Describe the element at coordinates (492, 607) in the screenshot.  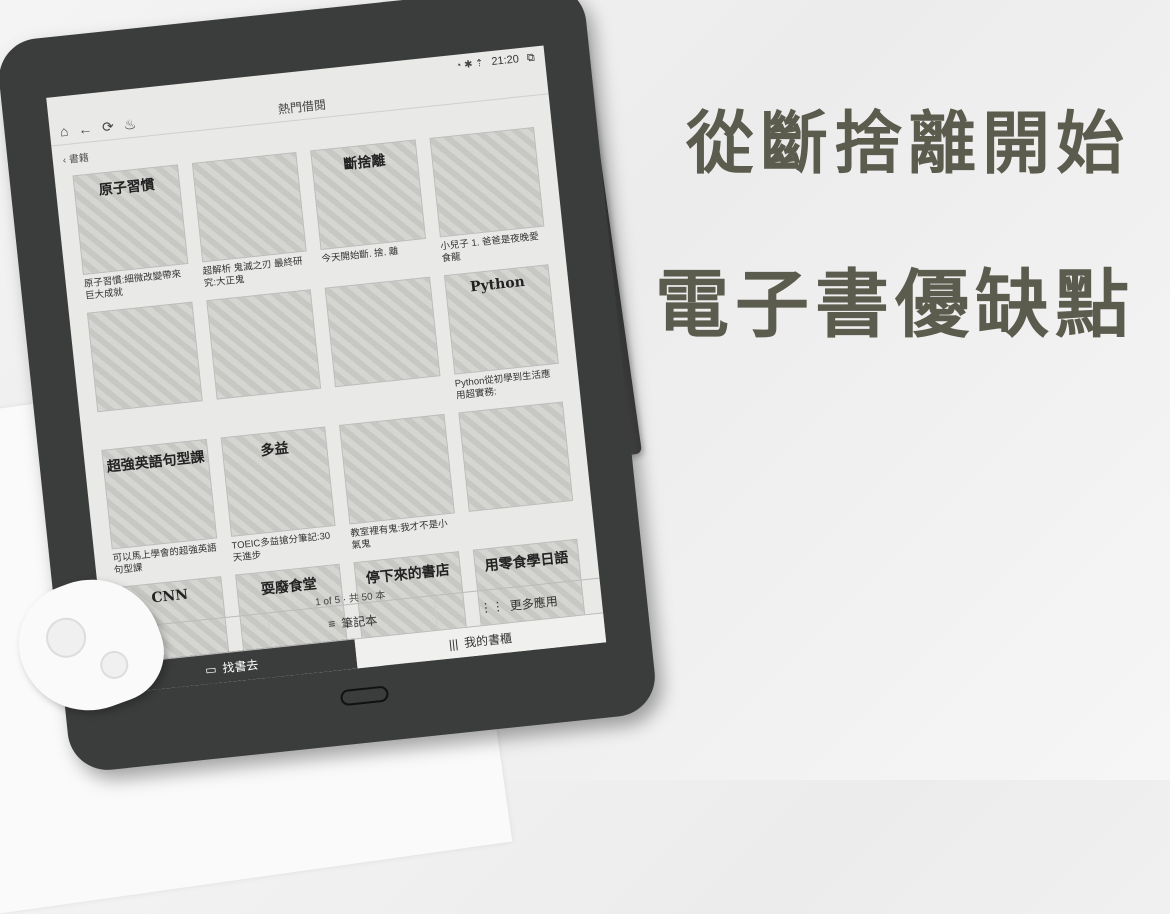
I see `apps-grid-icon: ⋮⋮` at that location.